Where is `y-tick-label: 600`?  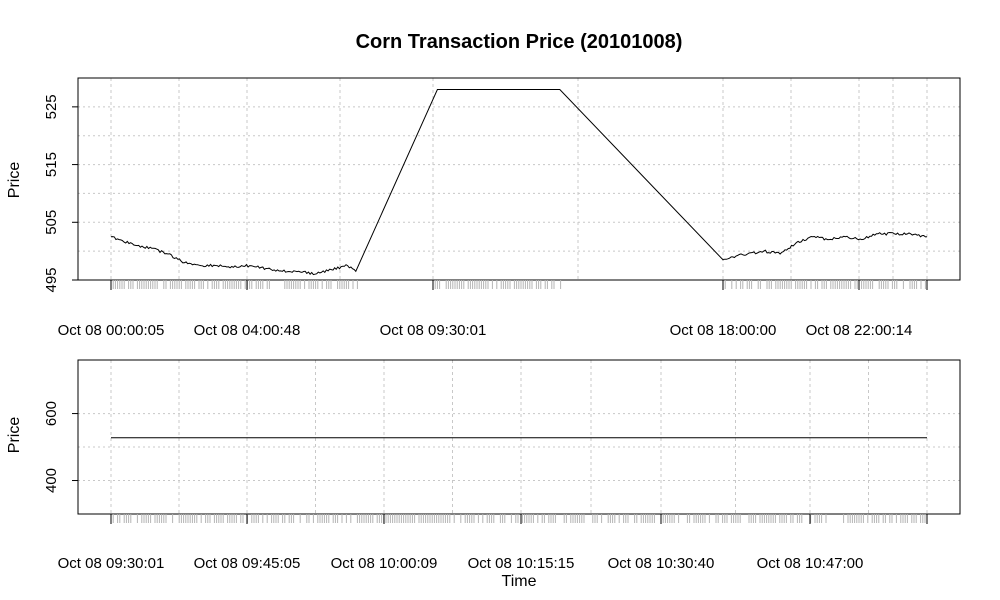 y-tick-label: 600 is located at coordinates (51, 413).